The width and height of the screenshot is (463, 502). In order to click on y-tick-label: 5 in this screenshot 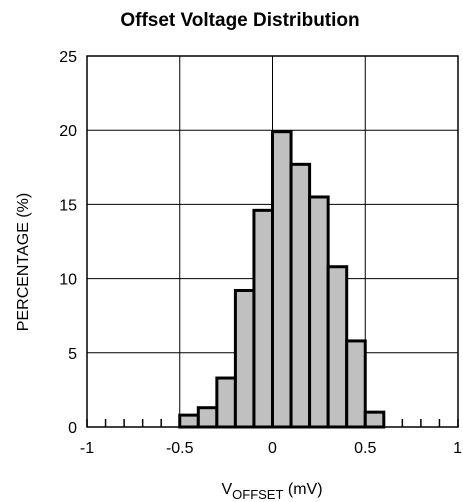, I will do `click(72, 354)`.